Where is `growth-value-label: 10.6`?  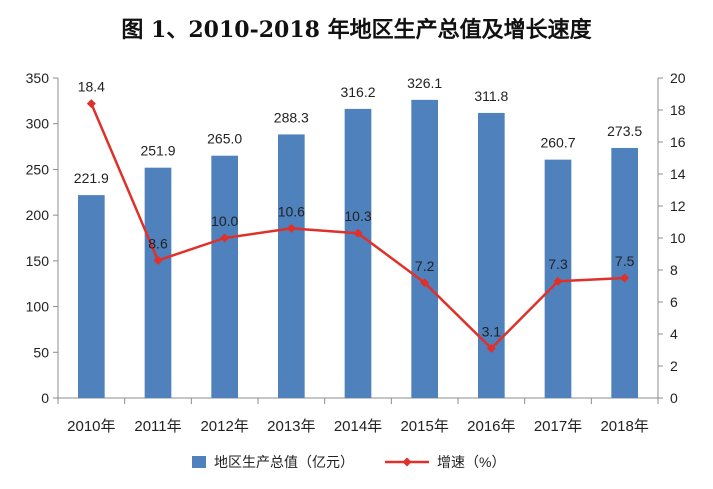 growth-value-label: 10.6 is located at coordinates (291, 211).